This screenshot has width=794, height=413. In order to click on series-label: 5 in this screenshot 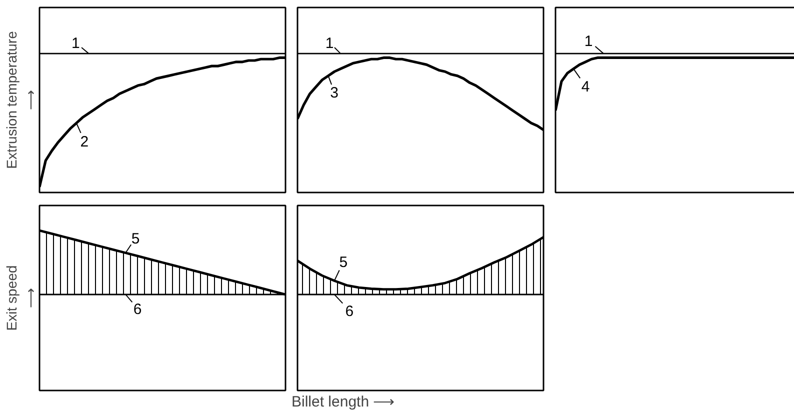, I will do `click(343, 263)`.